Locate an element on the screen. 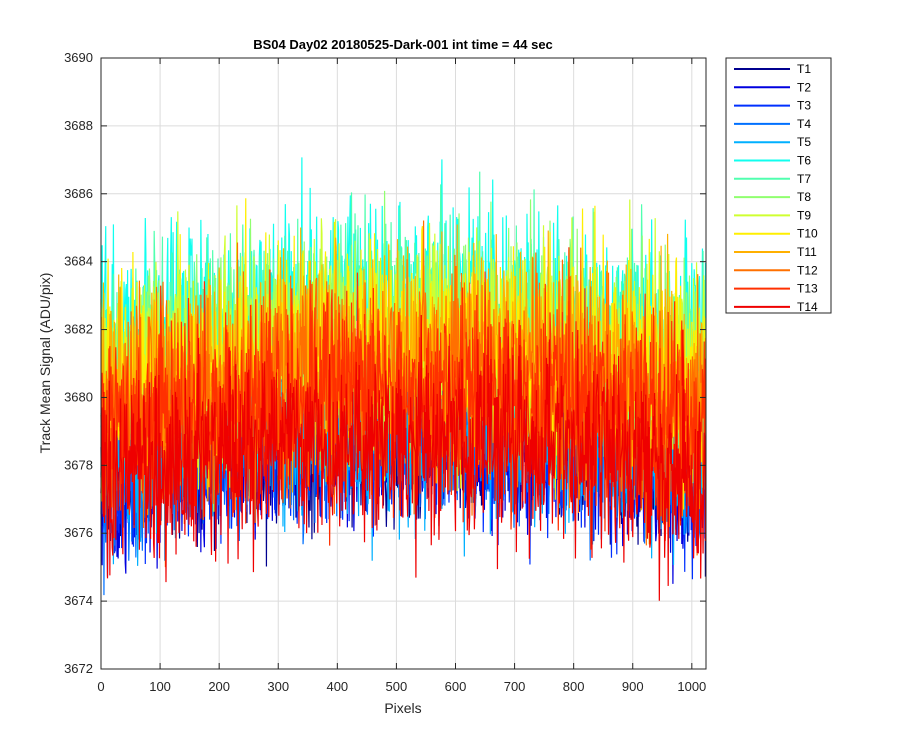  y-tick-label: 3684 is located at coordinates (78, 261).